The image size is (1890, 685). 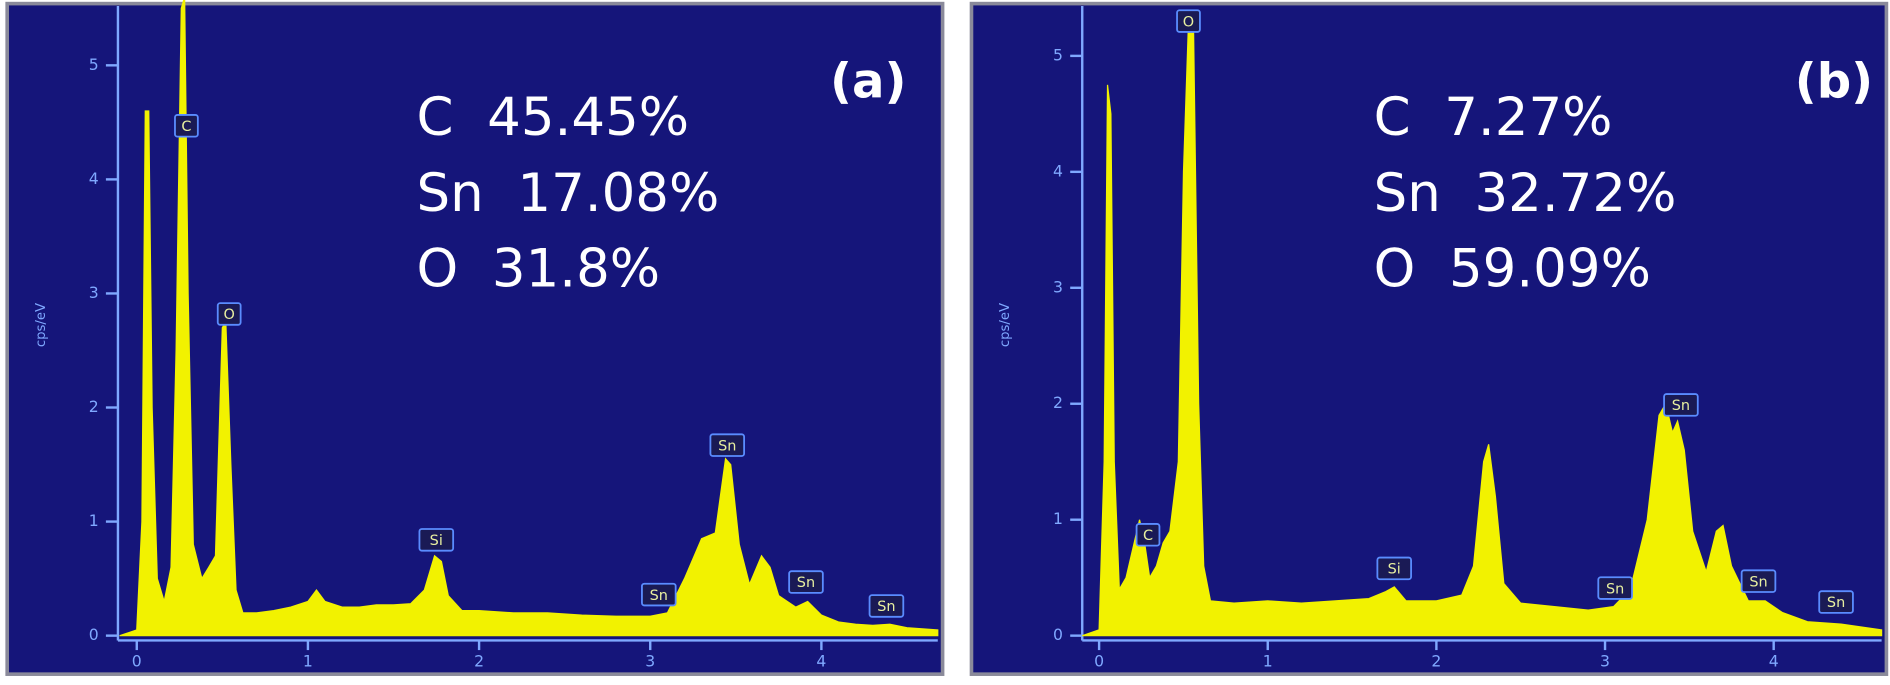 What do you see at coordinates (539, 269) in the screenshot?
I see `composition-line: O 31.8%` at bounding box center [539, 269].